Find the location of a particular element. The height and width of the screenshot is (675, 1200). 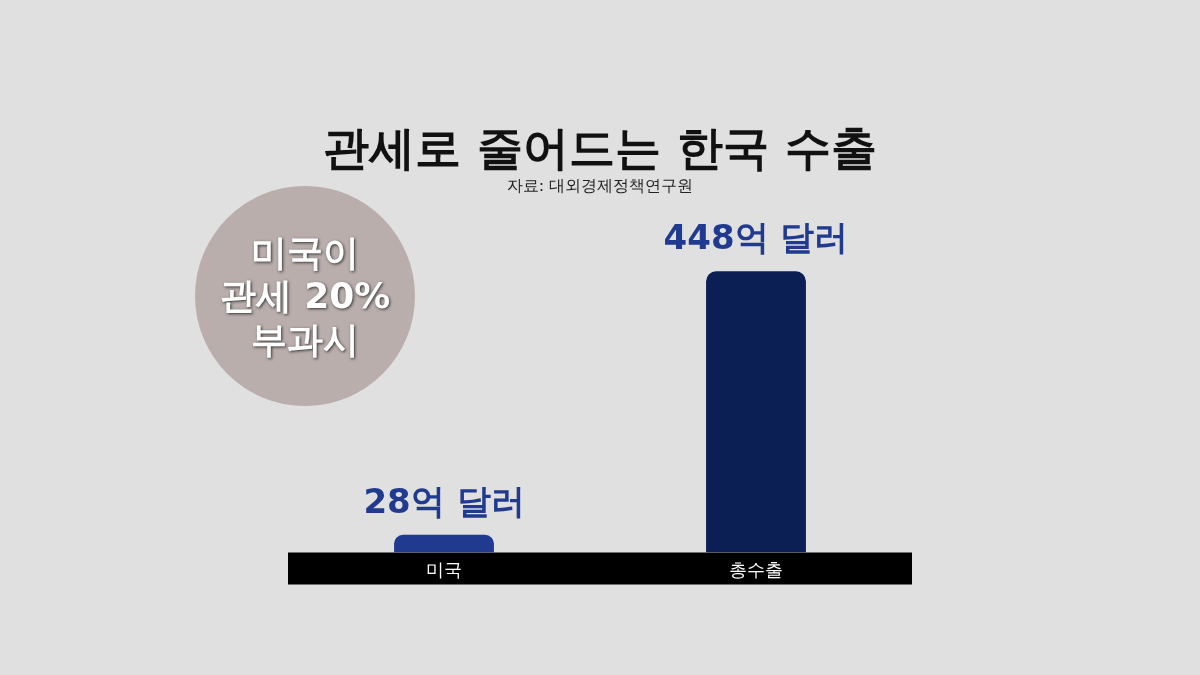

x-tick-label: 미국 is located at coordinates (444, 569).